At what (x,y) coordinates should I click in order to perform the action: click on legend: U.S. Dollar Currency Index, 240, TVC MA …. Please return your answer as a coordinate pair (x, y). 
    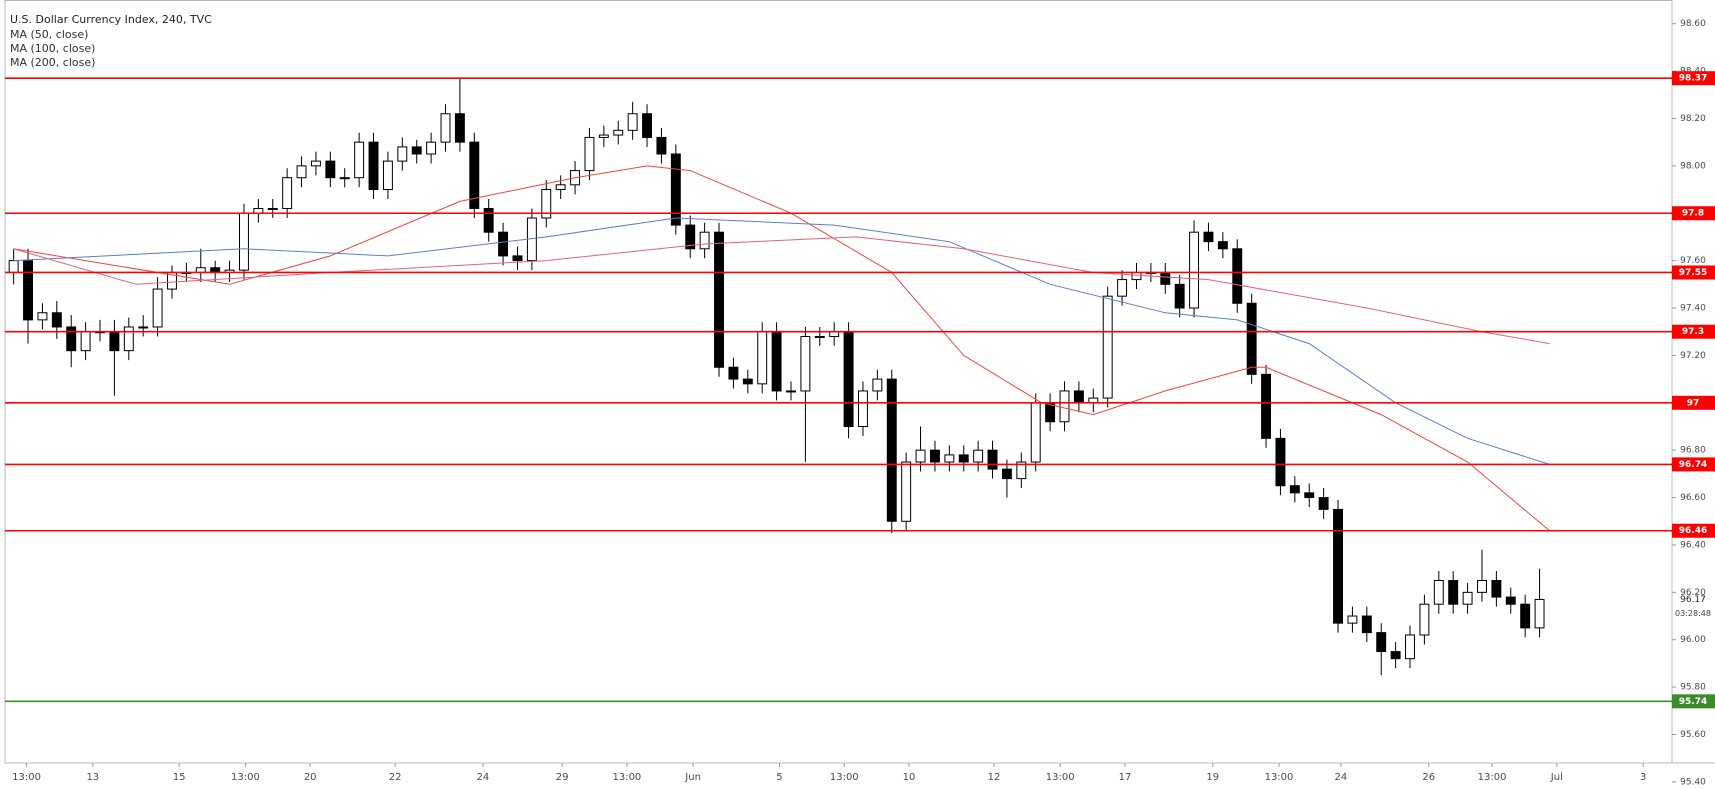
    Looking at the image, I should click on (111, 41).